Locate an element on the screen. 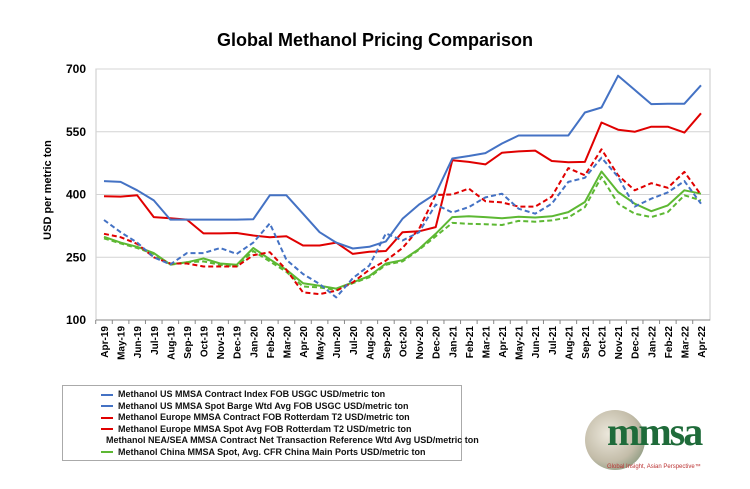  x-tick-label: Jan-20 is located at coordinates (254, 342).